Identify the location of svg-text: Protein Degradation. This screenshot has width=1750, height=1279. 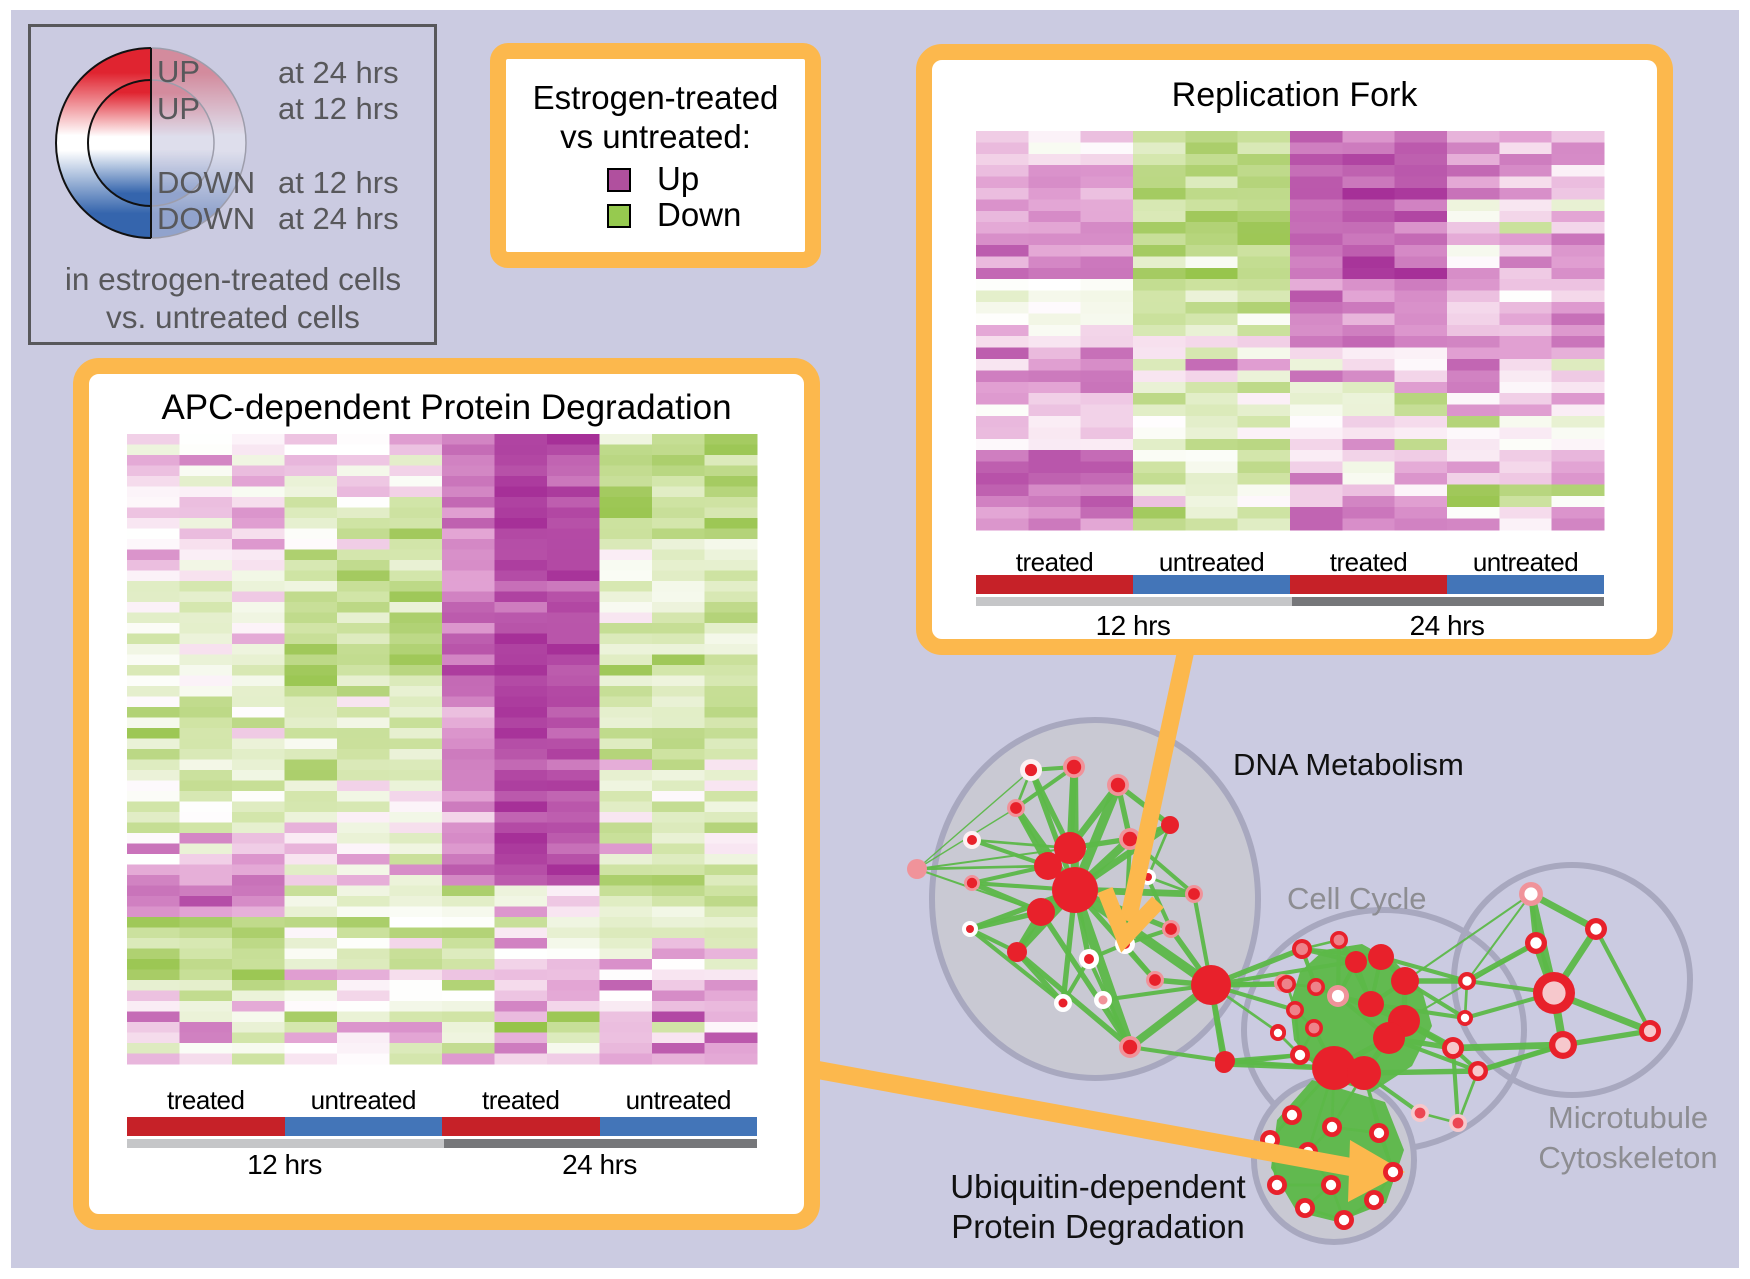
(1098, 1226).